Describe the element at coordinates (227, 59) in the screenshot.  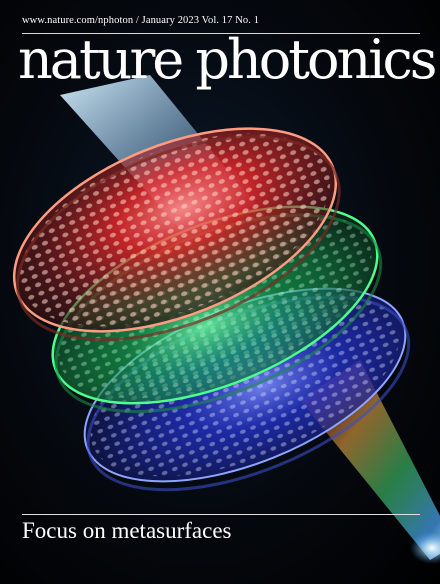
I see `journal-title: nature photonics` at that location.